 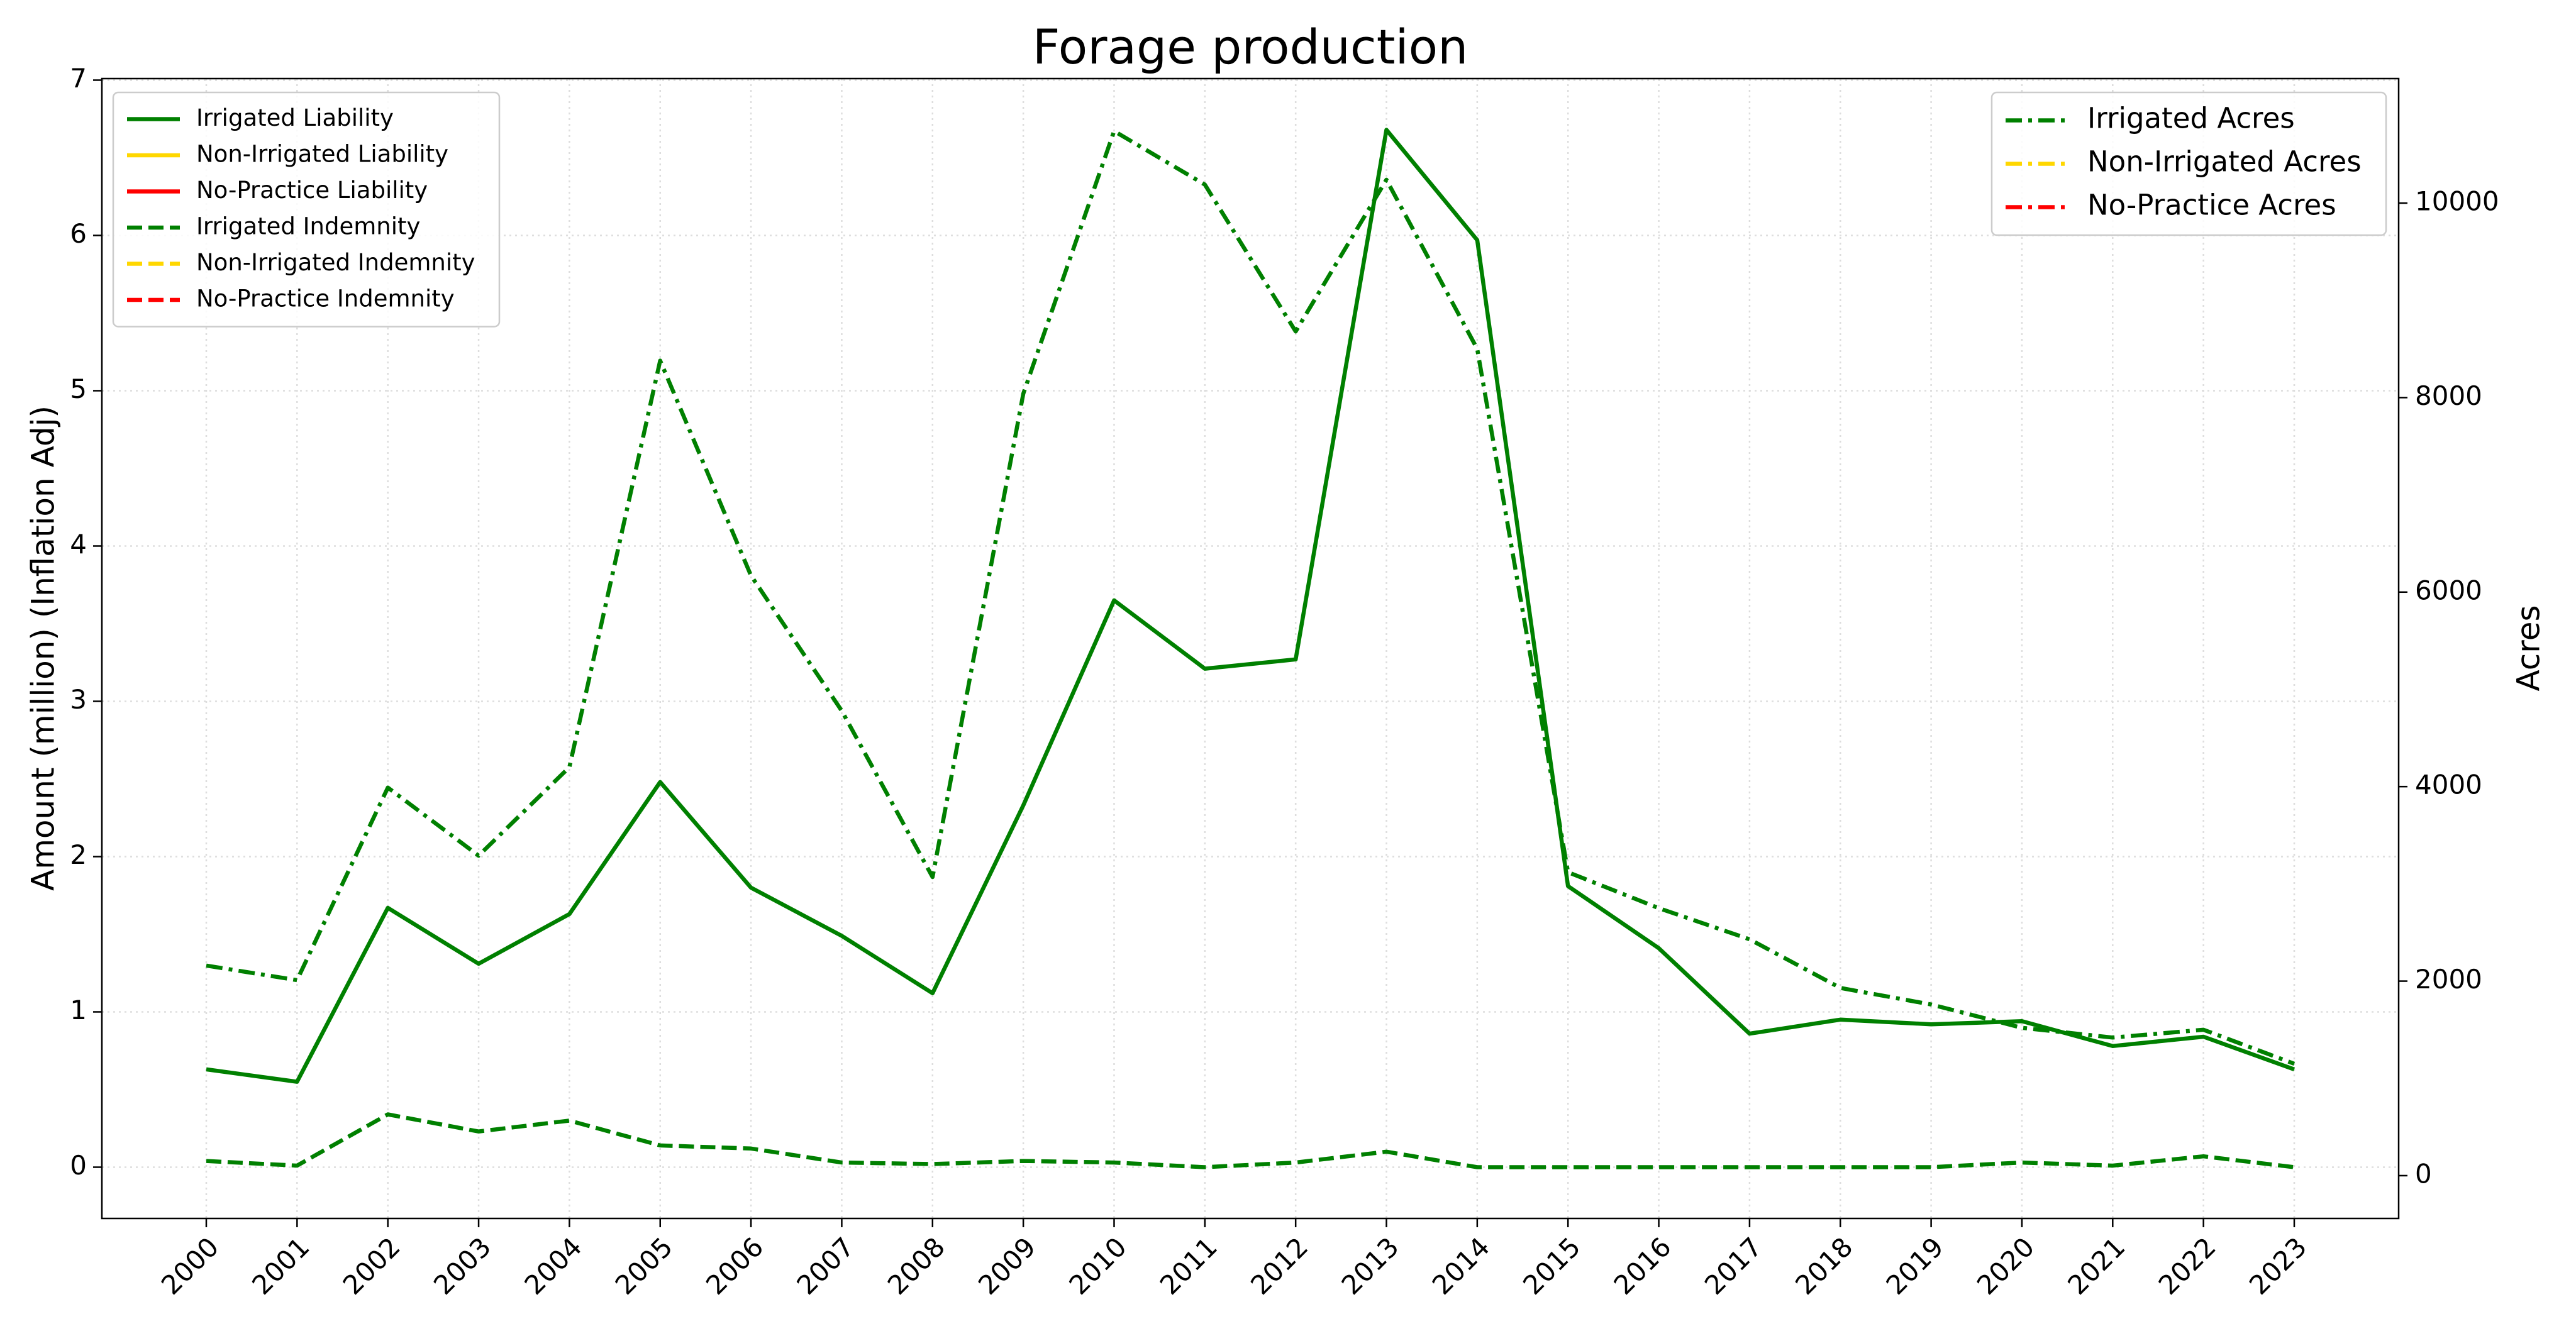 I want to click on y2-tick-label: 10000, so click(x=2457, y=201).